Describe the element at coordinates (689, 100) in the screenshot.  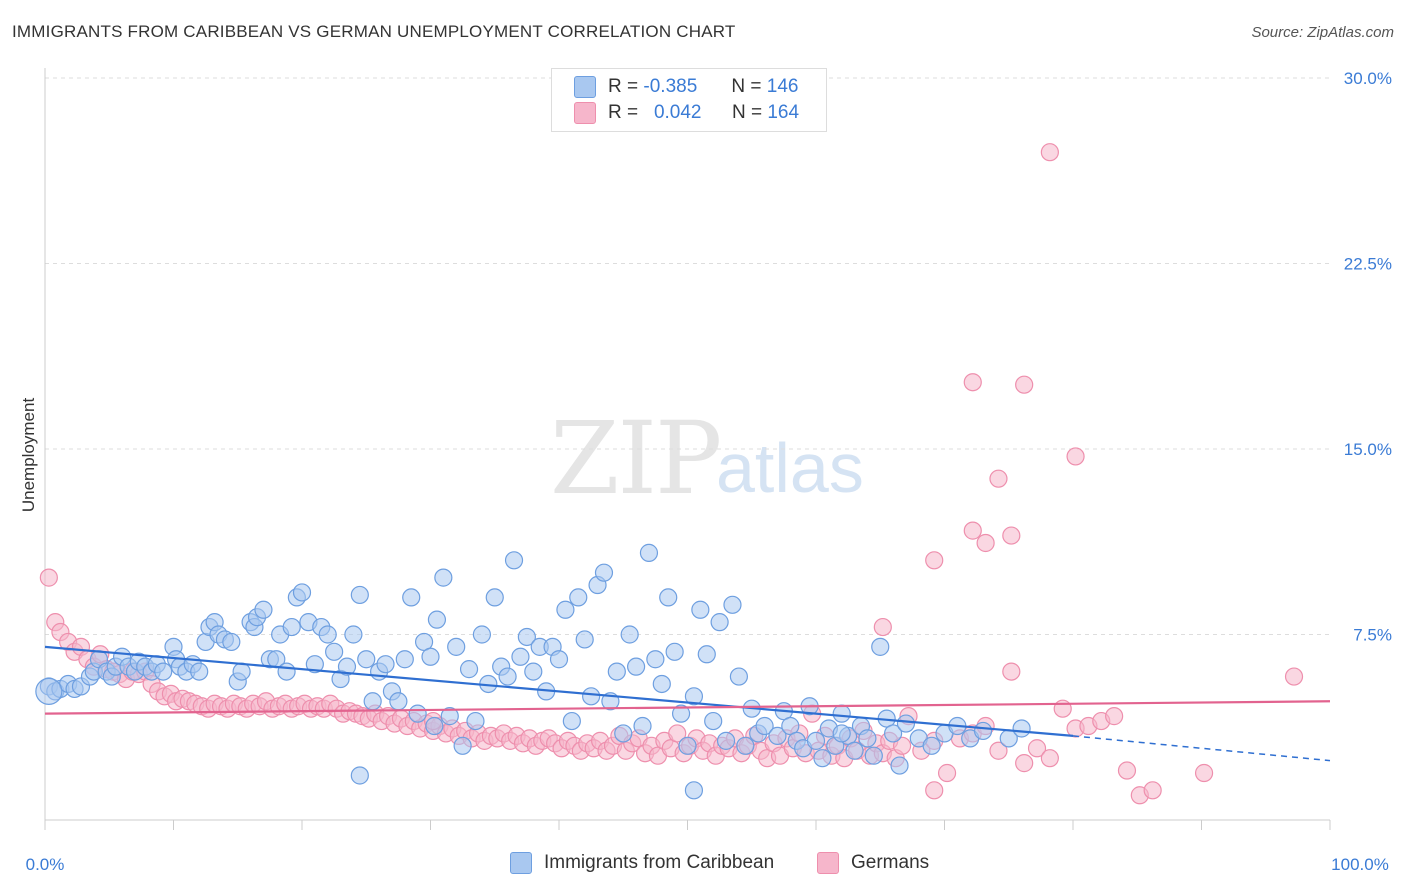
I see `correlation-legend: R = -0.385 N = 146 R = 0.042 N = 164` at that location.